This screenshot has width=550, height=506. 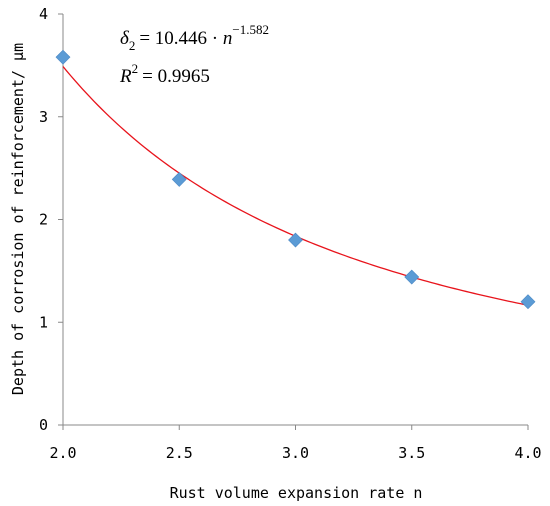 What do you see at coordinates (135, 68) in the screenshot?
I see `r2-power: 2` at bounding box center [135, 68].